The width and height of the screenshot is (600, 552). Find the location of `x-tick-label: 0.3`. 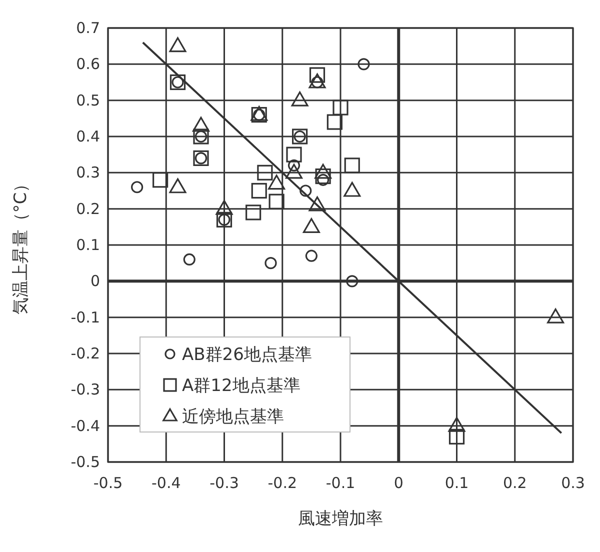

x-tick-label: 0.3 is located at coordinates (573, 483).